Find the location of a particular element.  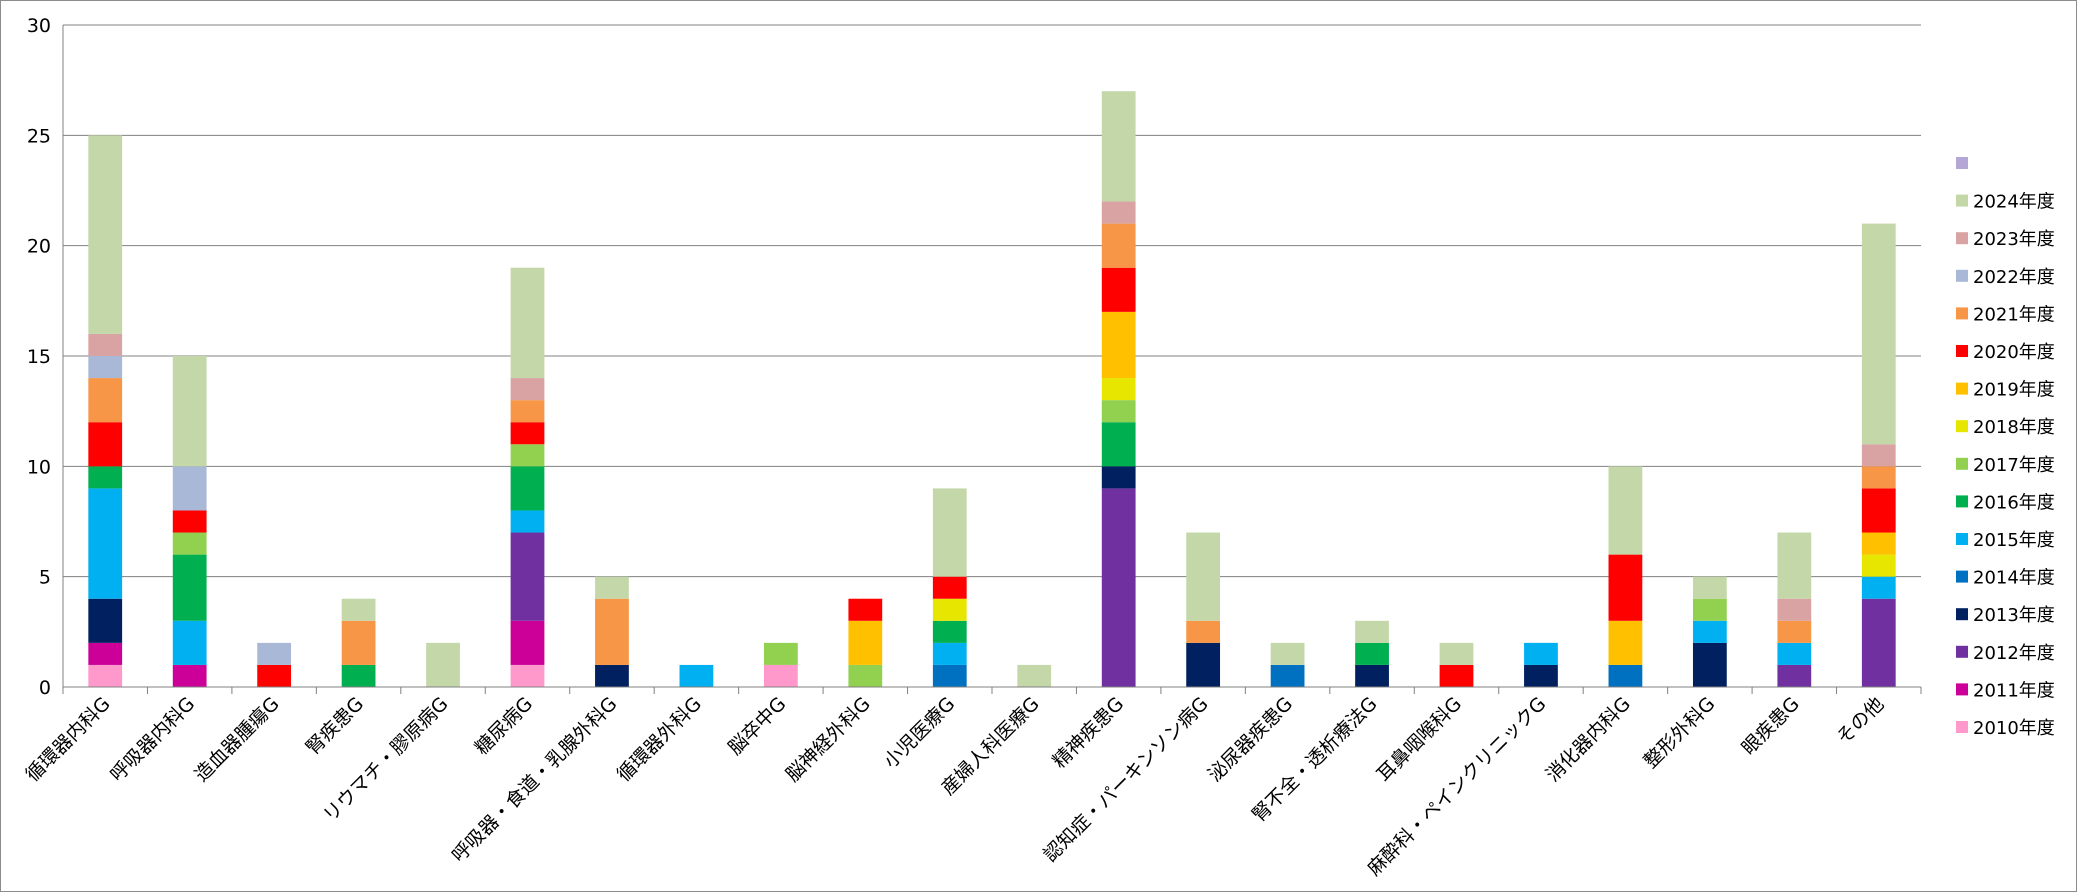

x-category-label: 呼吸器・食道・乳腺外科G is located at coordinates (535, 780).